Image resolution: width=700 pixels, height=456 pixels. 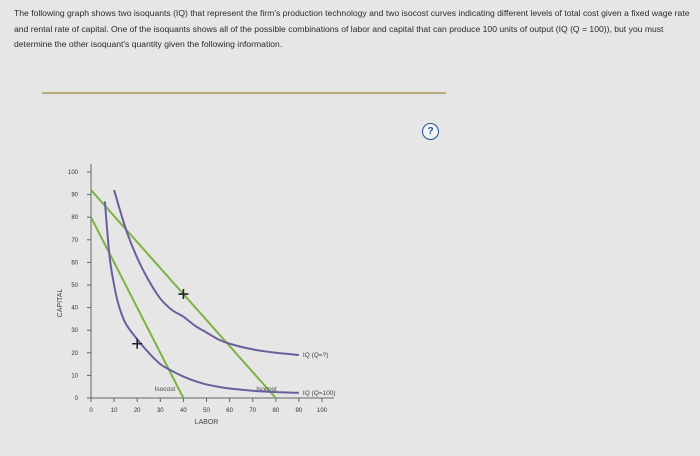 I want to click on x-tick-label: 0, so click(x=91, y=411).